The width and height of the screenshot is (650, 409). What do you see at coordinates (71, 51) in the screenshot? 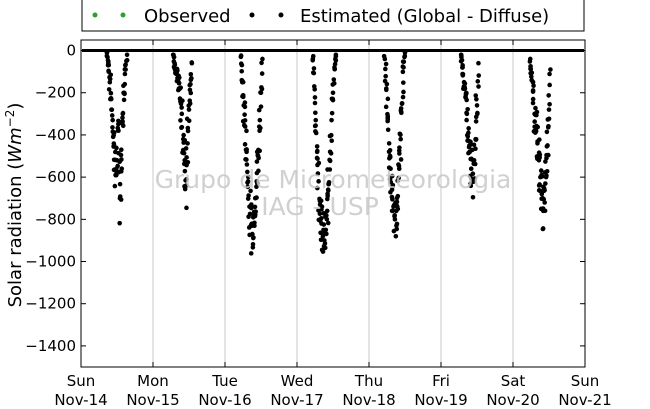
I see `y-tick-label: 0` at bounding box center [71, 51].